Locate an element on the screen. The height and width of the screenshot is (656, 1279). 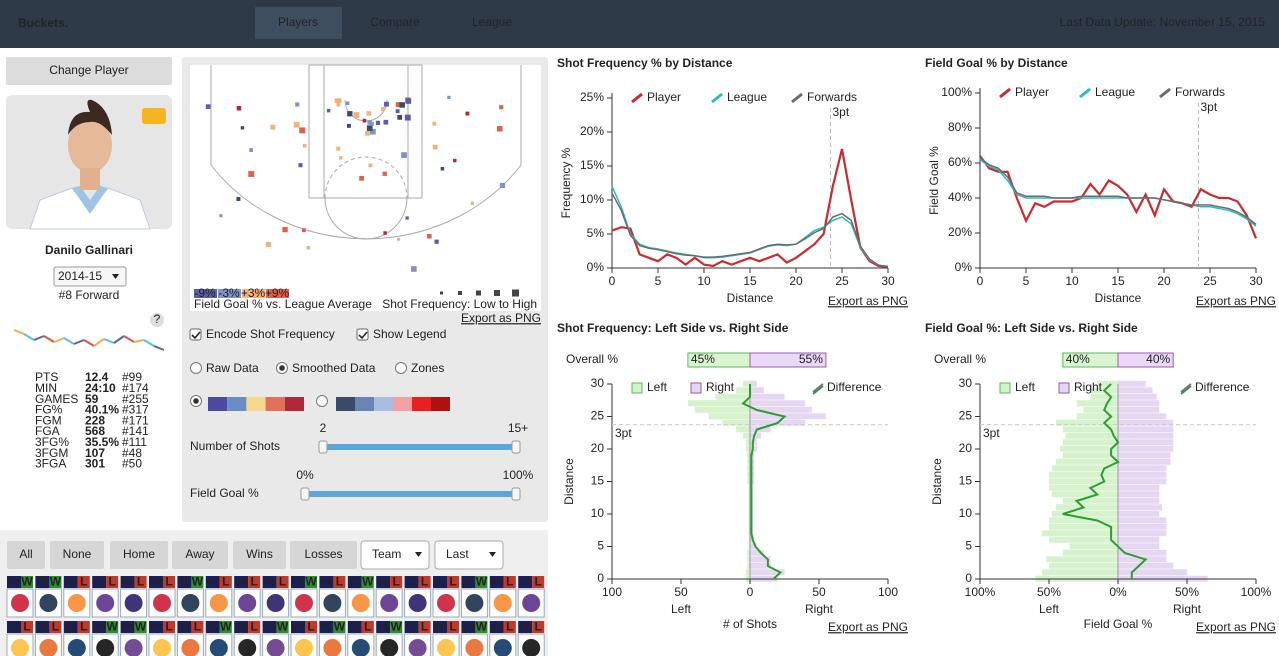
difference-line is located at coordinates (1105, 481).